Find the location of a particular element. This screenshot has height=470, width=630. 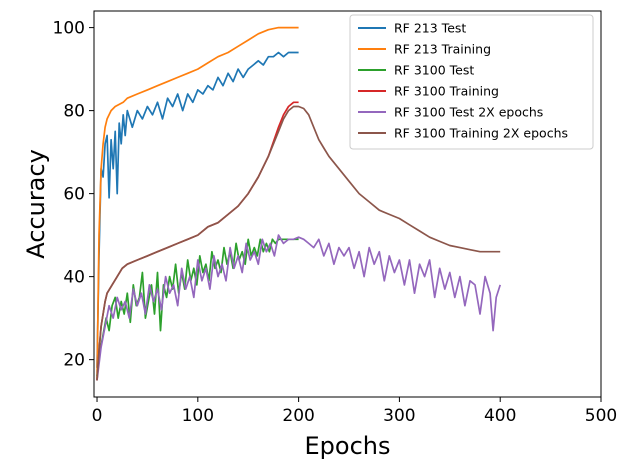

legend-entry: RF 3100 Training is located at coordinates (446, 91).